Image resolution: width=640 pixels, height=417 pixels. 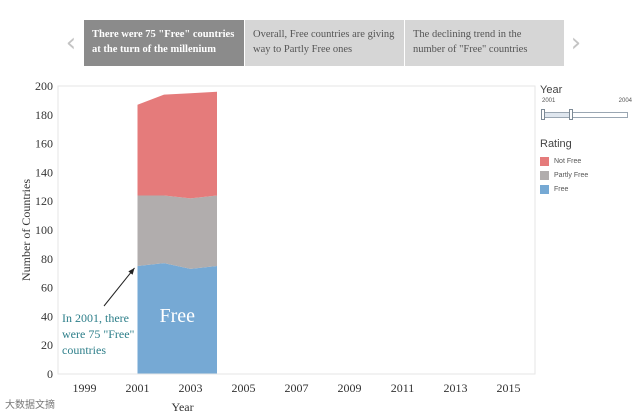 I want to click on x-tick-label: 2011, so click(x=403, y=388).